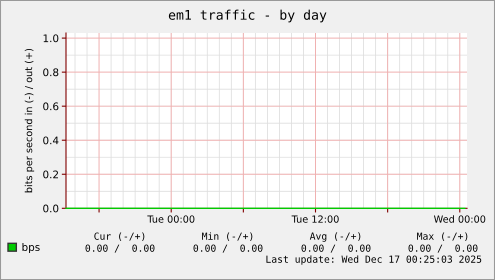  What do you see at coordinates (315, 219) in the screenshot?
I see `x-tick-label: Tue 12:00` at bounding box center [315, 219].